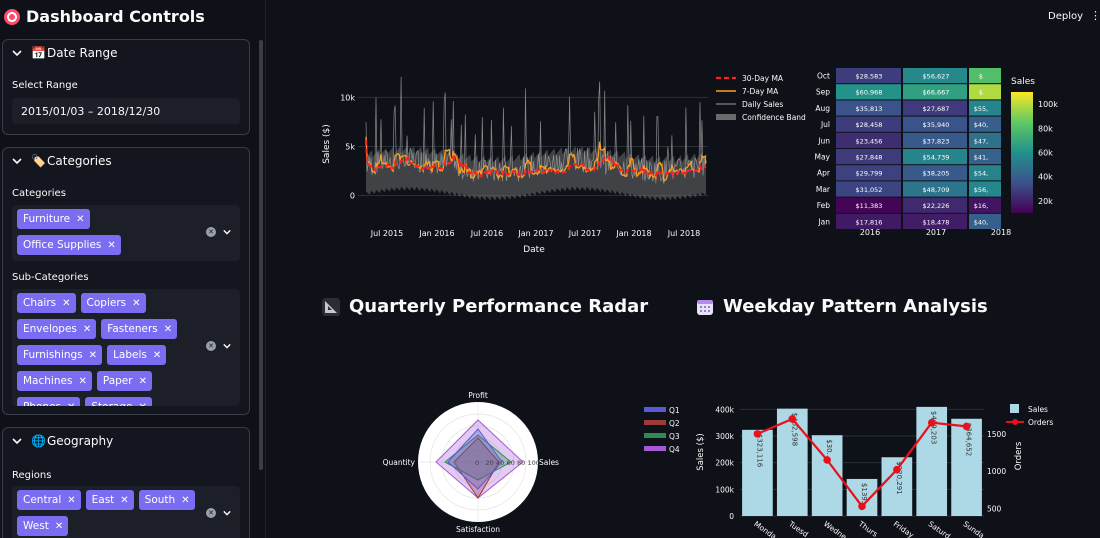  What do you see at coordinates (261, 255) in the screenshot?
I see `sidebar-scrollbar` at bounding box center [261, 255].